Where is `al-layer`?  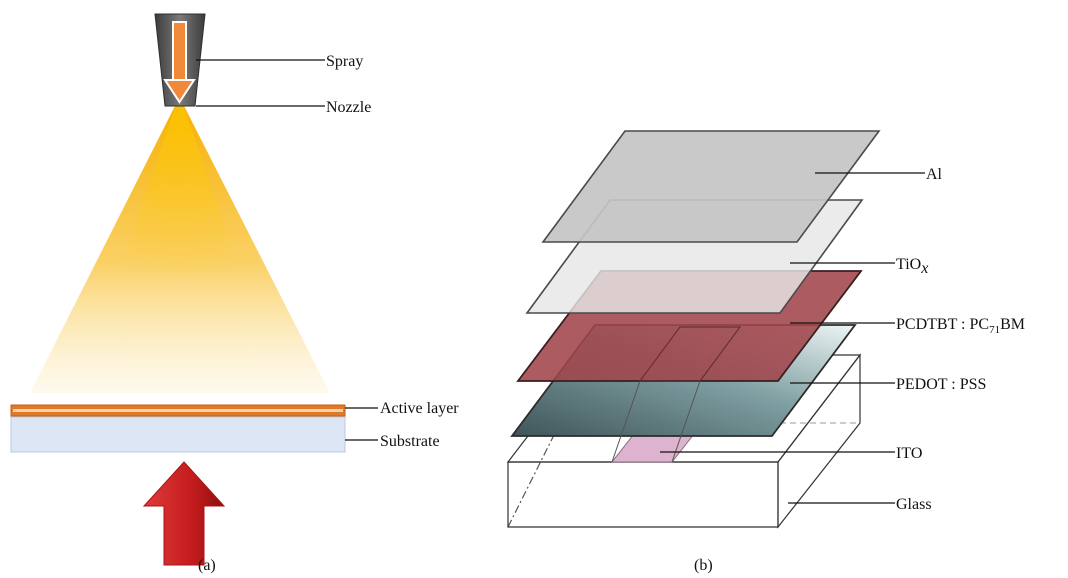 al-layer is located at coordinates (711, 186).